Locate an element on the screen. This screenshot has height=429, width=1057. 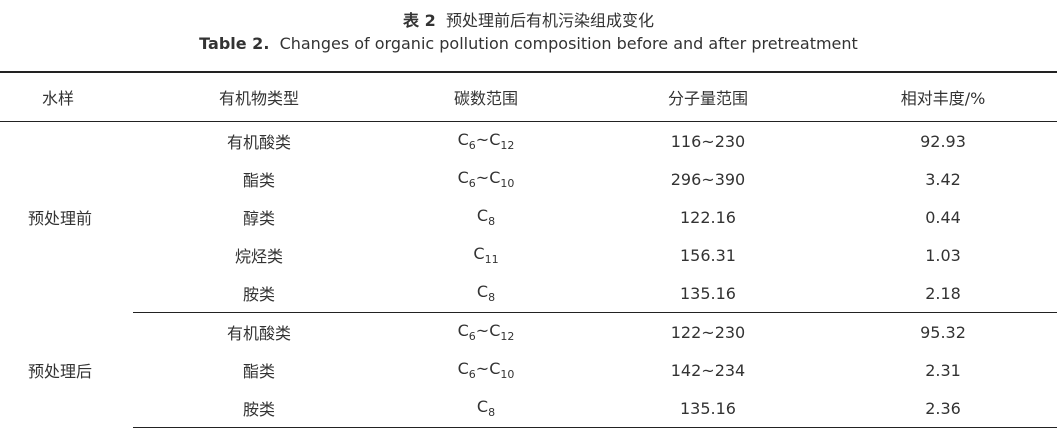
table-row: 酯类 C6~C10 296~390 3.42 is located at coordinates (528, 179).